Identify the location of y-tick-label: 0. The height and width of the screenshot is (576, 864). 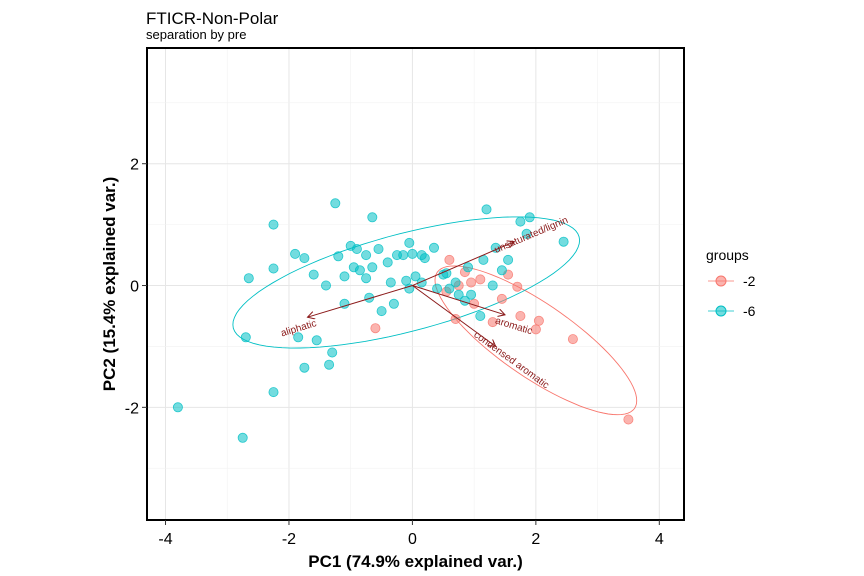
(134, 287).